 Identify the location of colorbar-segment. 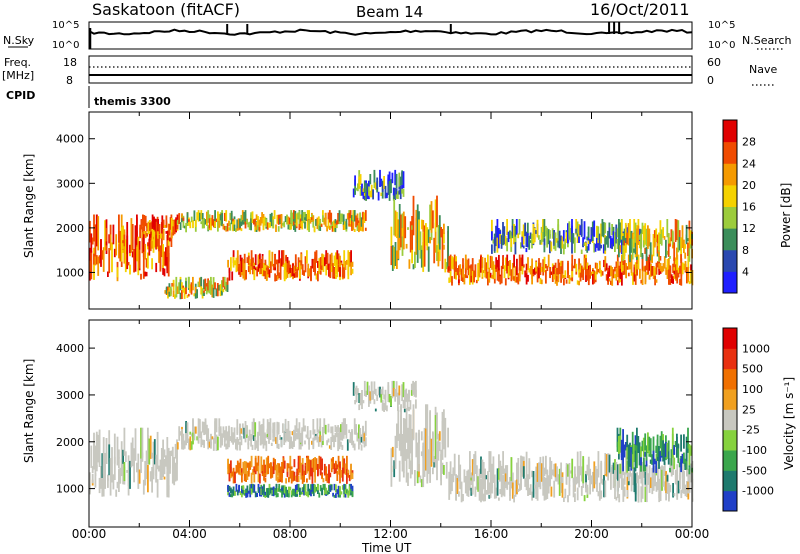
(730, 460).